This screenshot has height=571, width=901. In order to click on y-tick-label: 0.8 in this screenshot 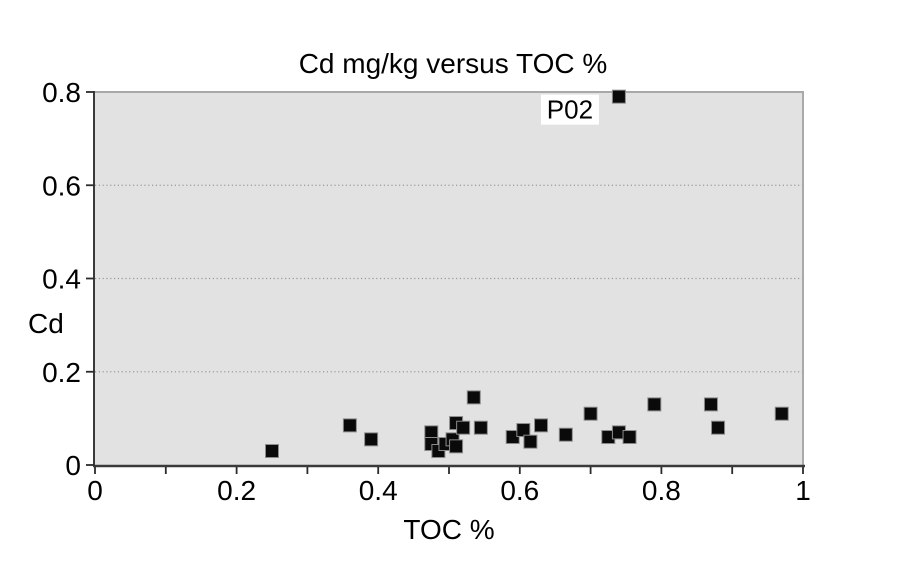, I will do `click(61, 92)`.